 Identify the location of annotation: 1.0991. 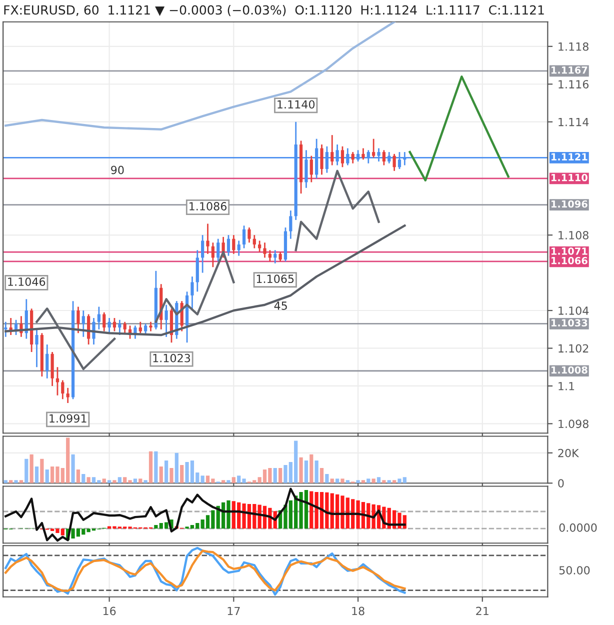
(68, 418).